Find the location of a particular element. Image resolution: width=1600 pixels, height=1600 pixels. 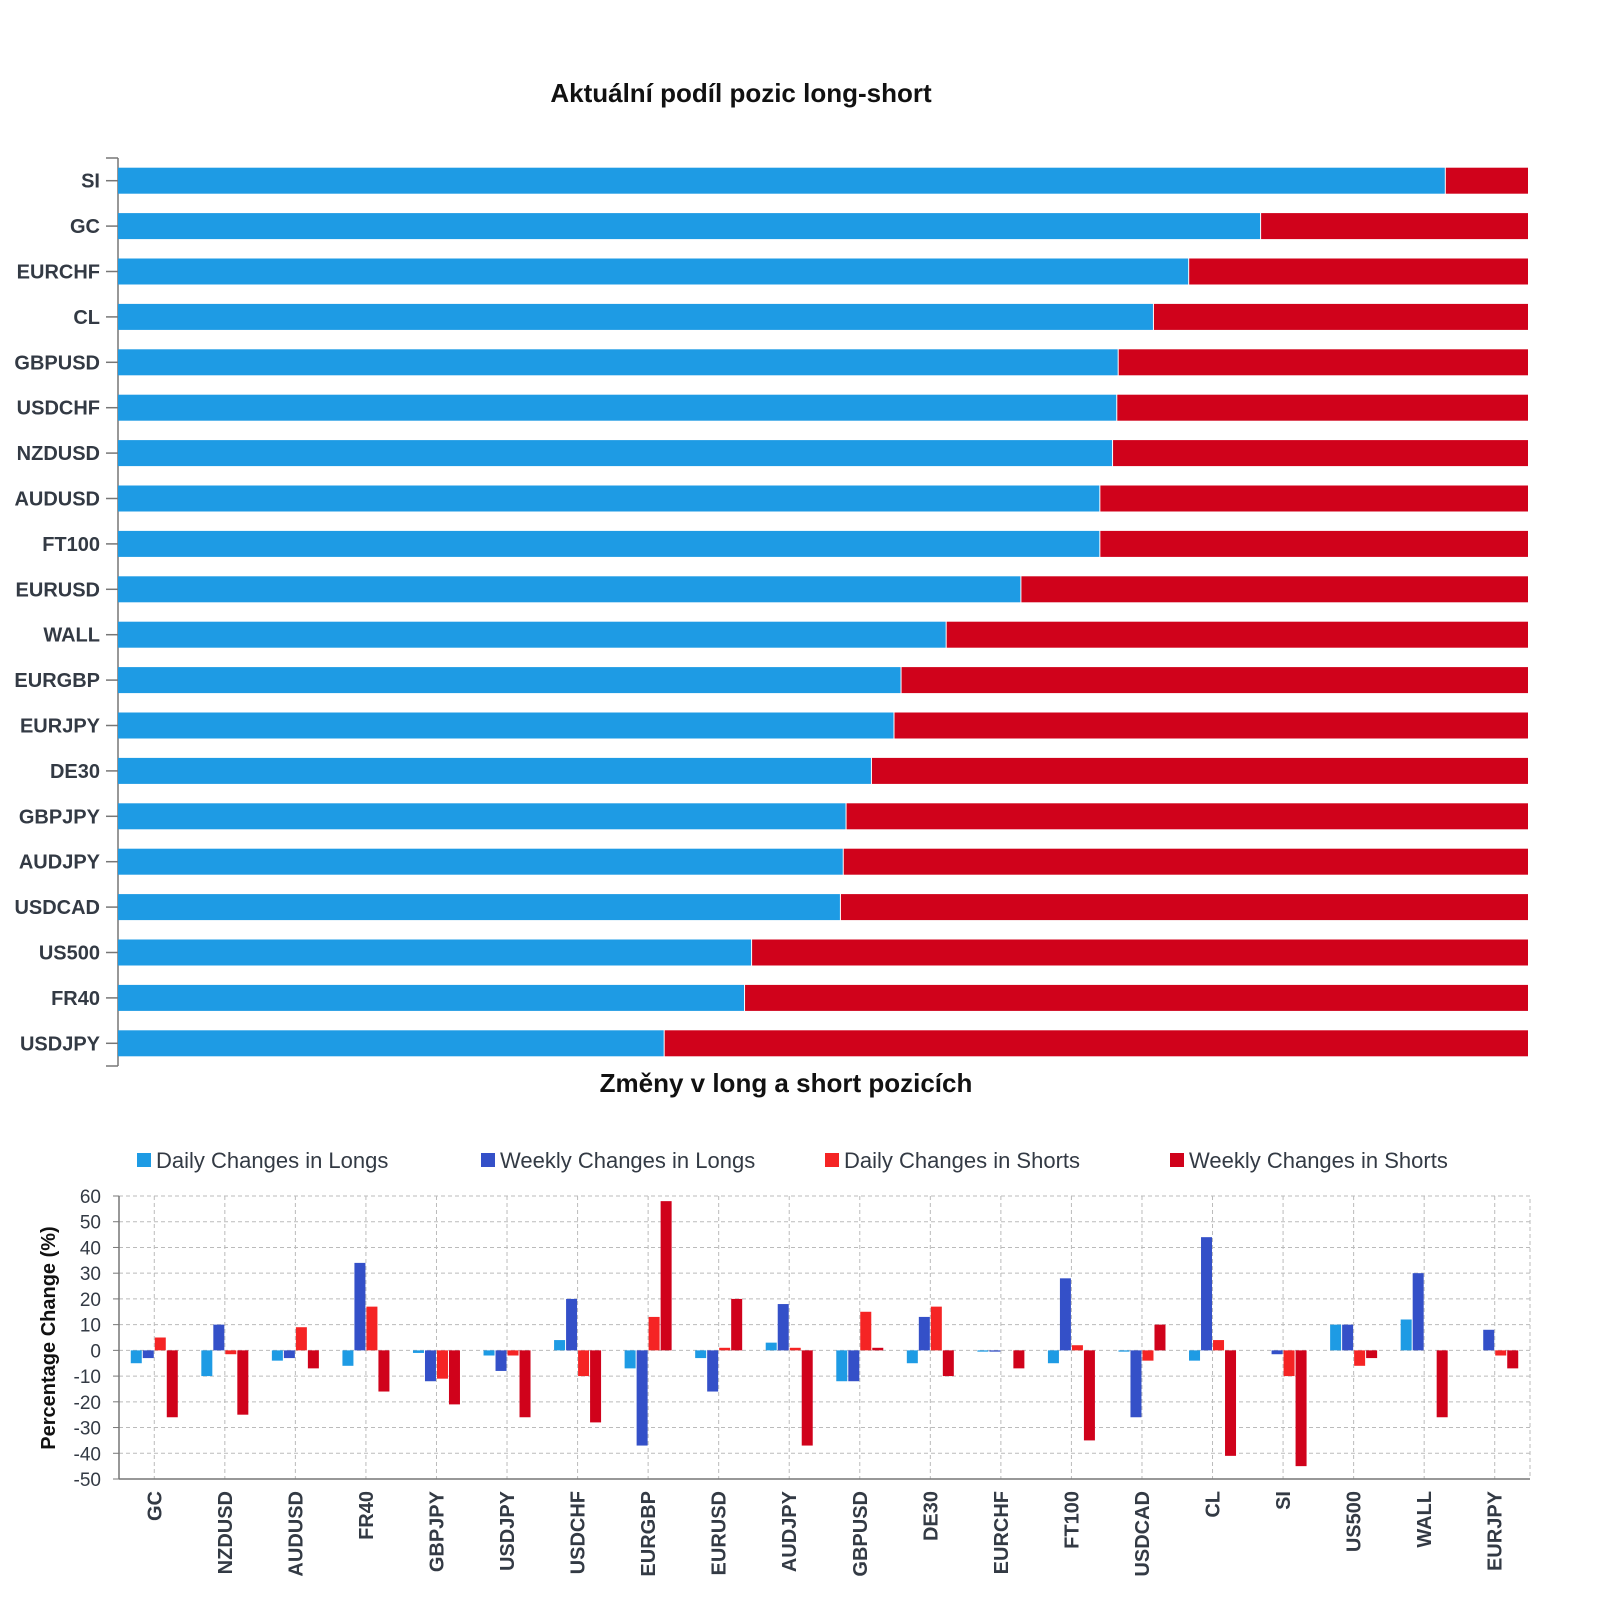

category-label: US500 is located at coordinates (69, 954).